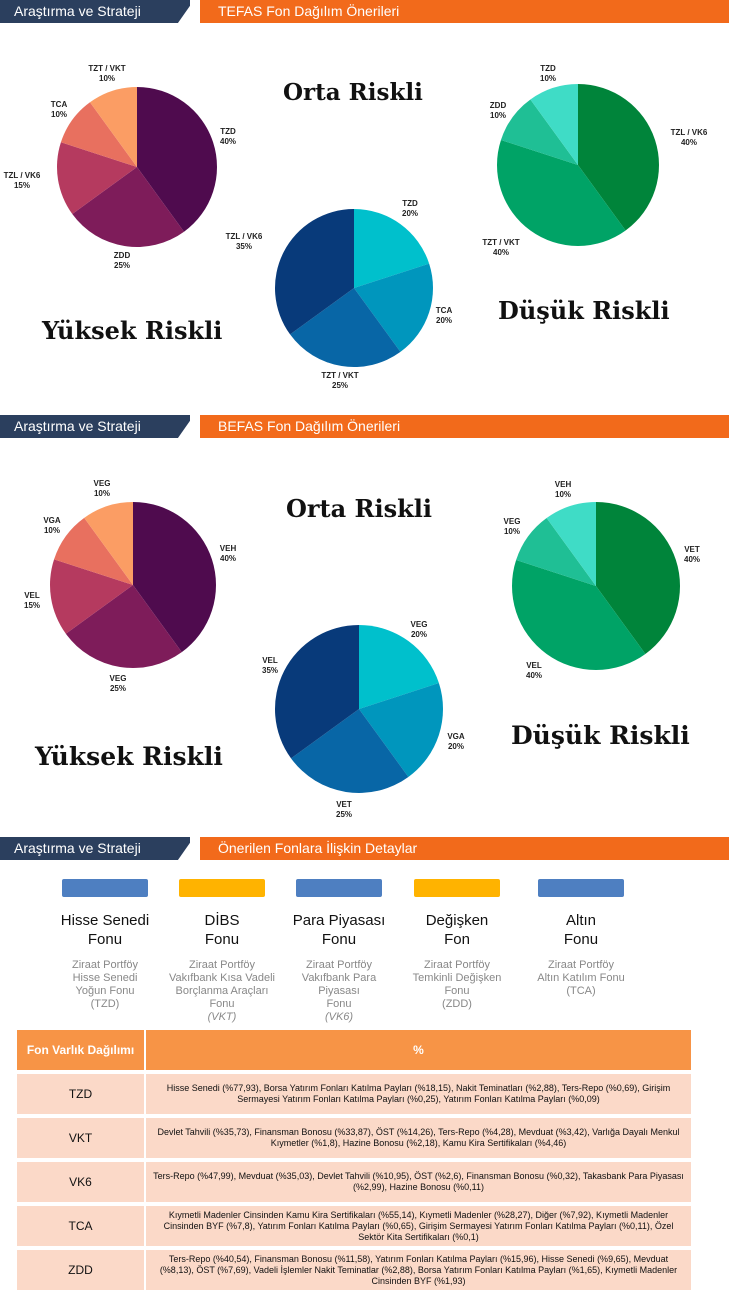 This screenshot has width=729, height=1296. I want to click on befas-mid-pie, so click(359, 709).